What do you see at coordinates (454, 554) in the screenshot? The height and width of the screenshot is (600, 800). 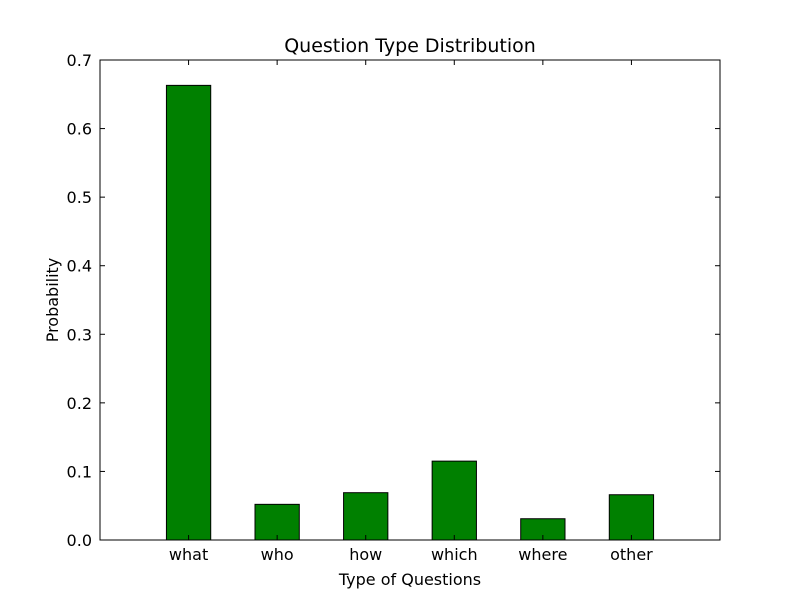 I see `x-tick-label-which: which` at bounding box center [454, 554].